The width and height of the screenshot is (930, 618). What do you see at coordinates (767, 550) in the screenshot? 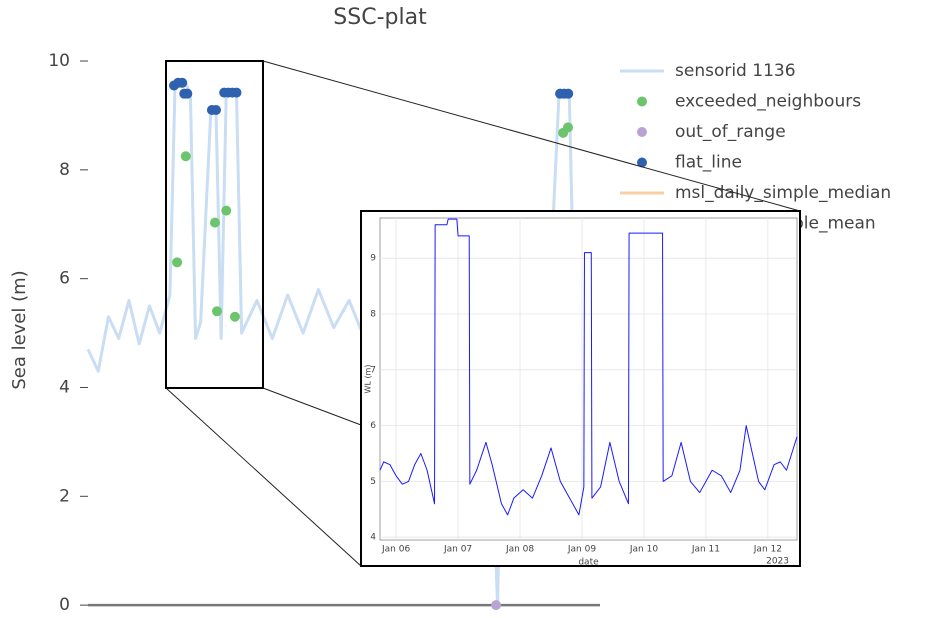
I see `x-tick-label: Jan 12` at bounding box center [767, 550].